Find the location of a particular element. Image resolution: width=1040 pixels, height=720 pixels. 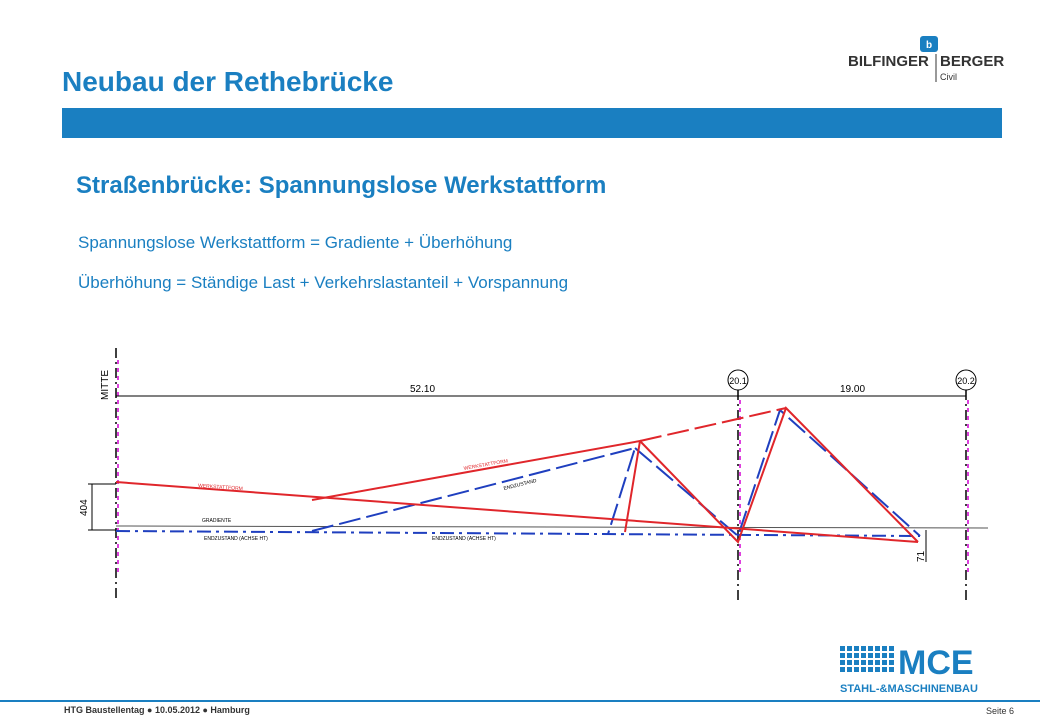

endzustand-upper is located at coordinates (474, 490).